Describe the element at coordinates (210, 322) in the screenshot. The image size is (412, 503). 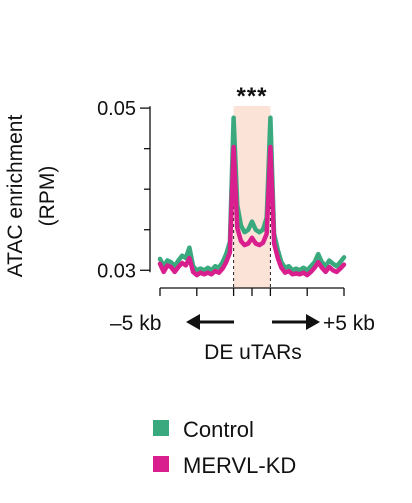
I see `left-arrow-icon` at that location.